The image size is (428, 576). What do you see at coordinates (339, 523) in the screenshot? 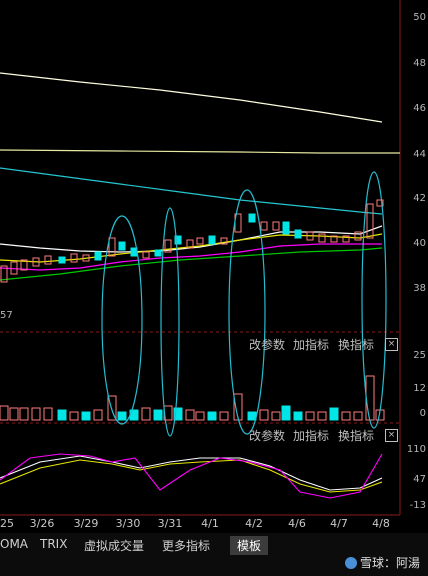
I see `date-label: 4/7` at bounding box center [339, 523].